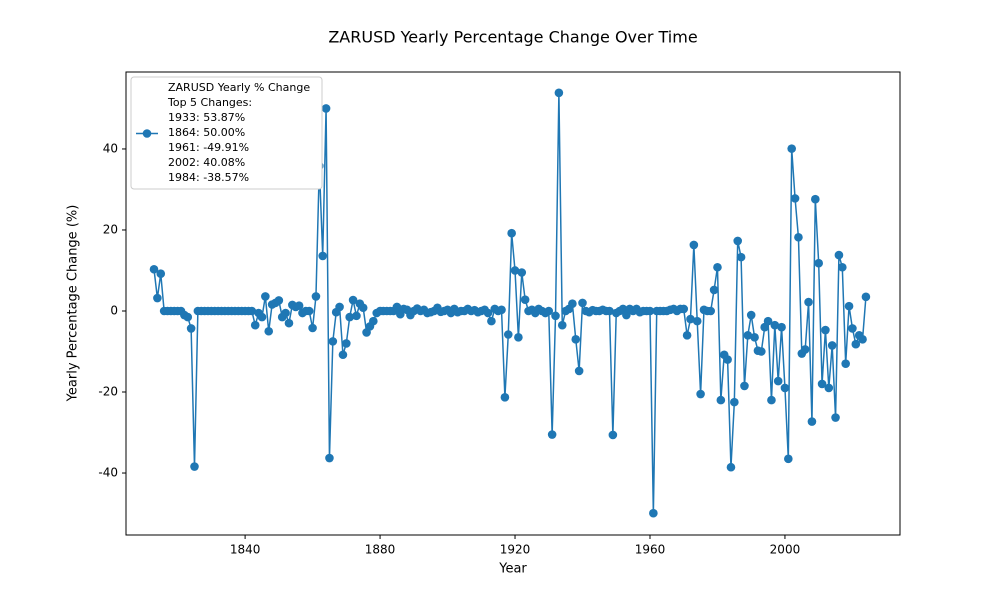 The image size is (1000, 600). Describe the element at coordinates (785, 550) in the screenshot. I see `x-tick-label: 2000` at that location.